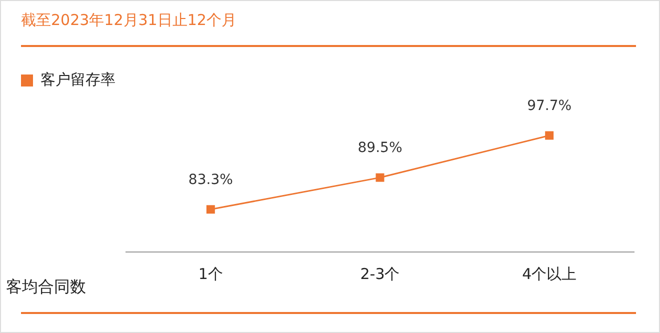 The width and height of the screenshot is (660, 333). Describe the element at coordinates (46, 286) in the screenshot. I see `x-axis-title: 客均合同数` at that location.